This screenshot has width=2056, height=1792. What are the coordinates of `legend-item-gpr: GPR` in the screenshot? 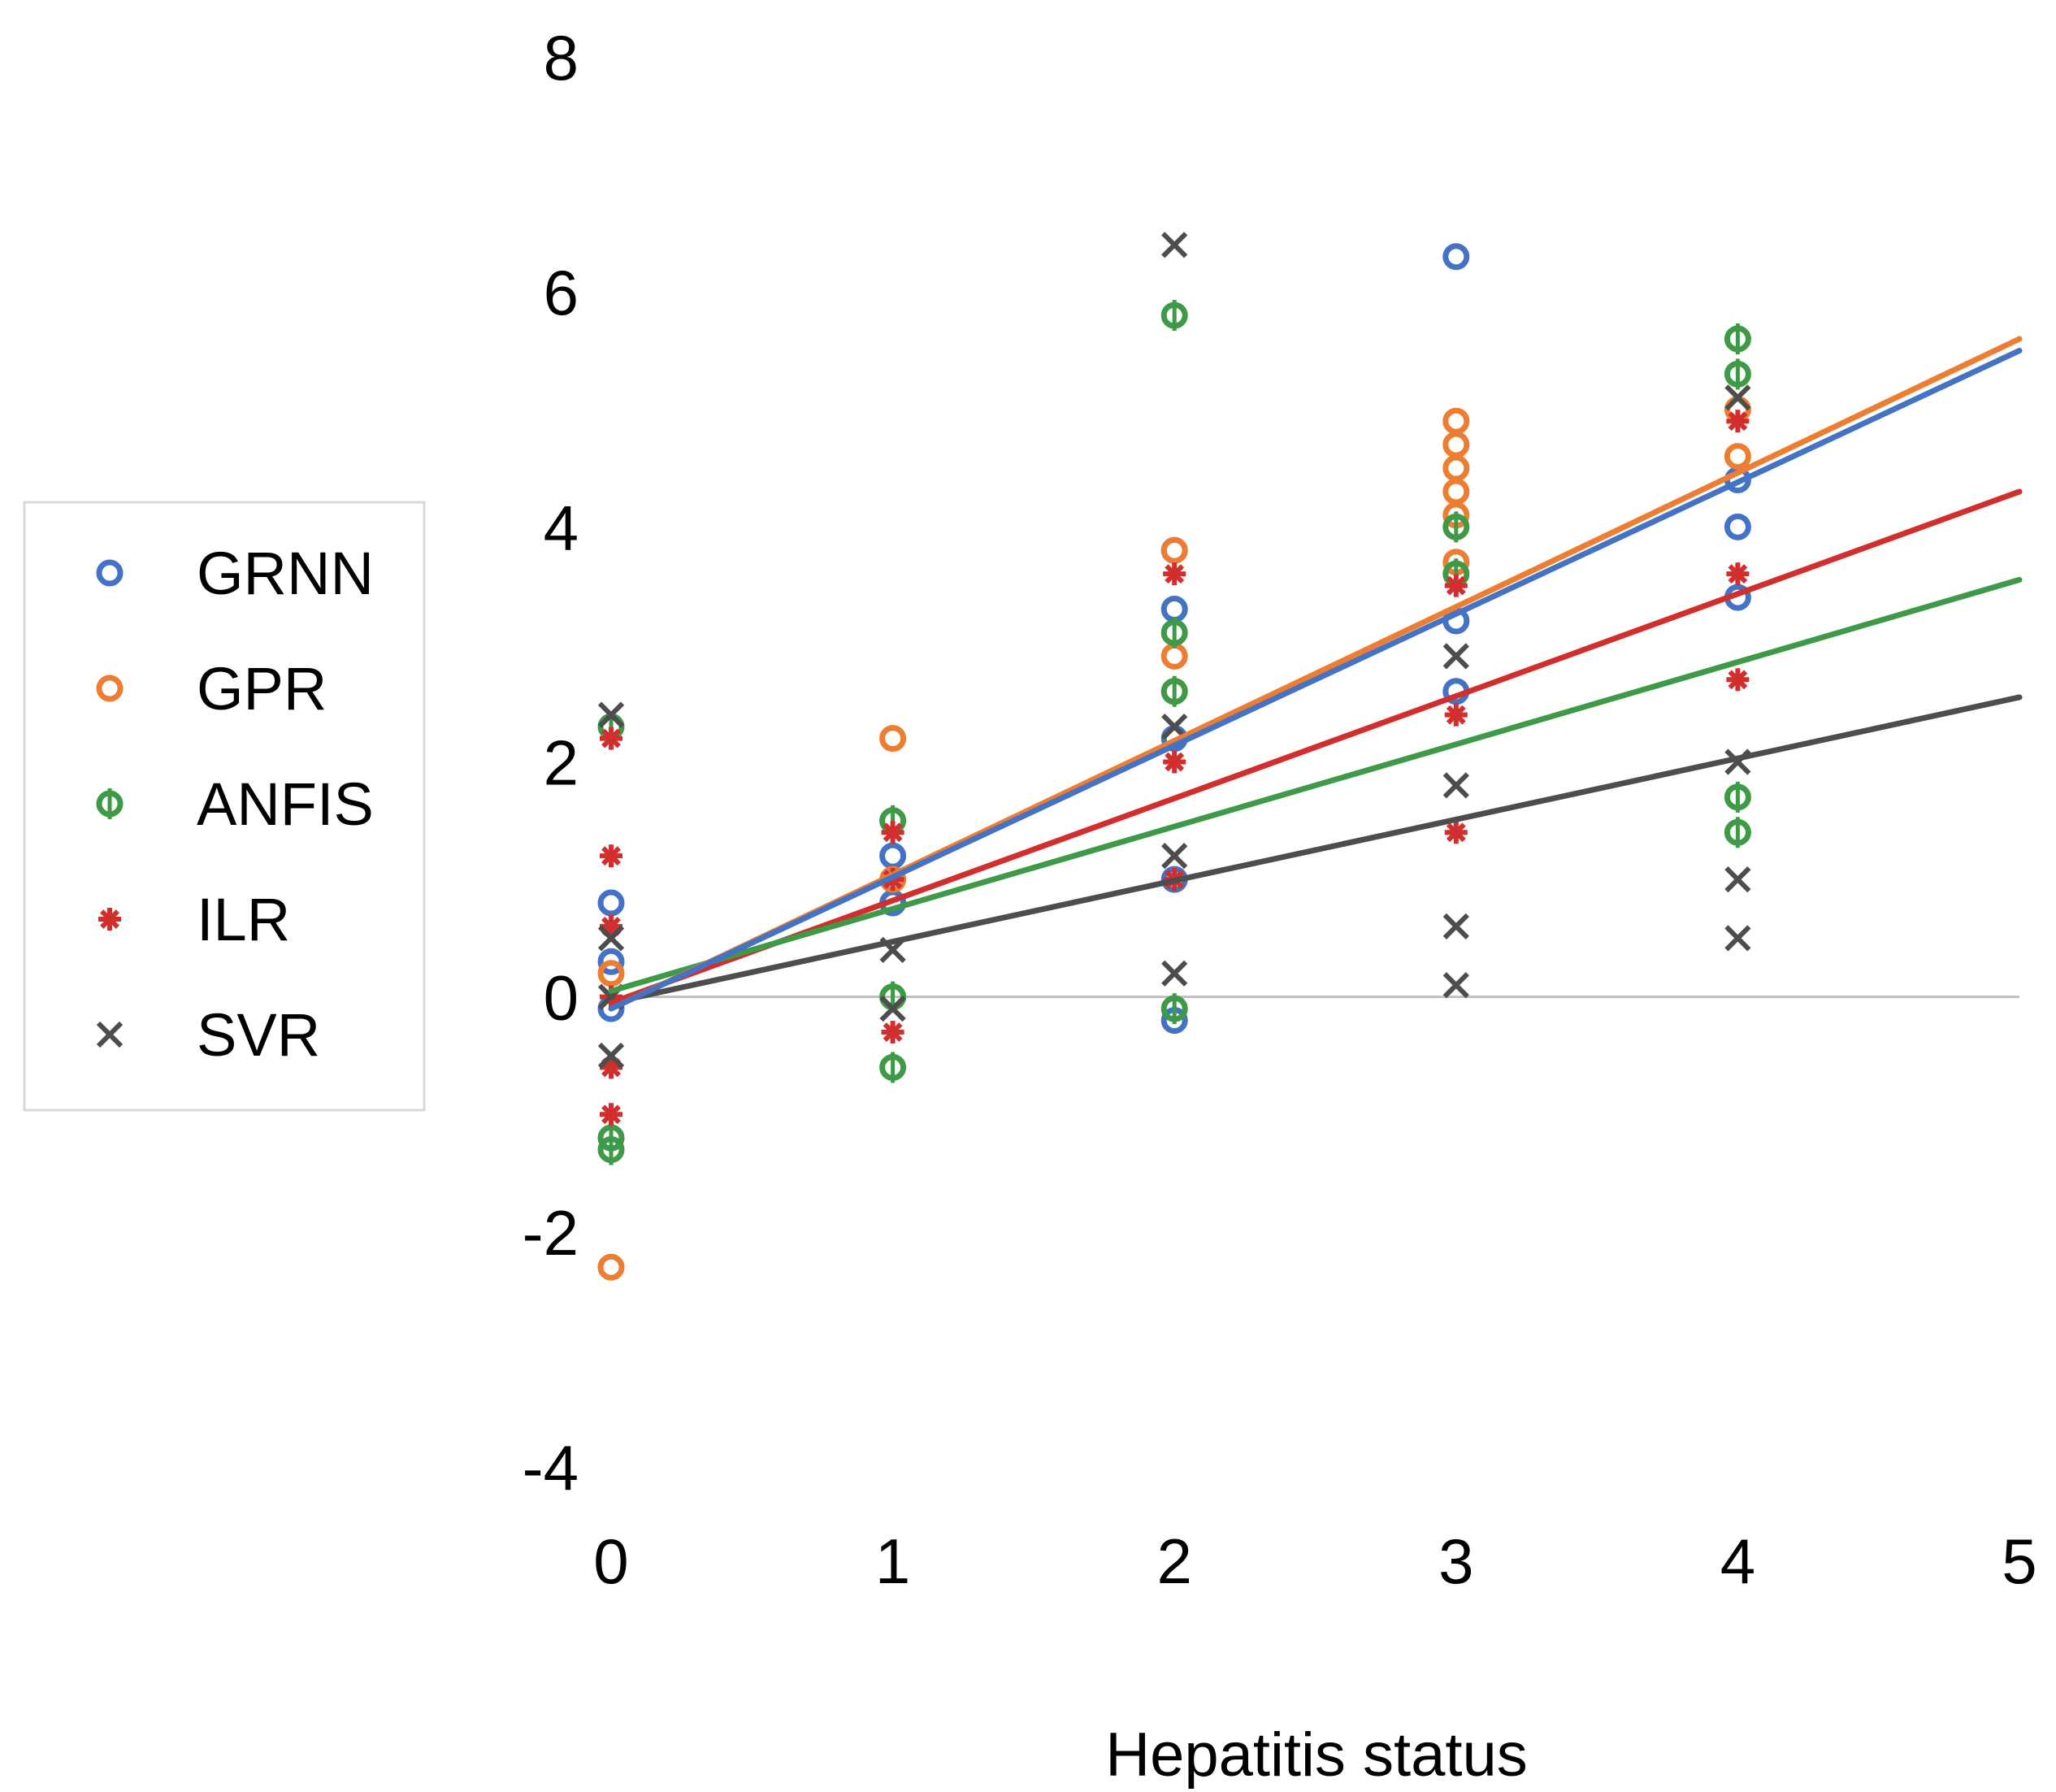 It's located at (211, 688).